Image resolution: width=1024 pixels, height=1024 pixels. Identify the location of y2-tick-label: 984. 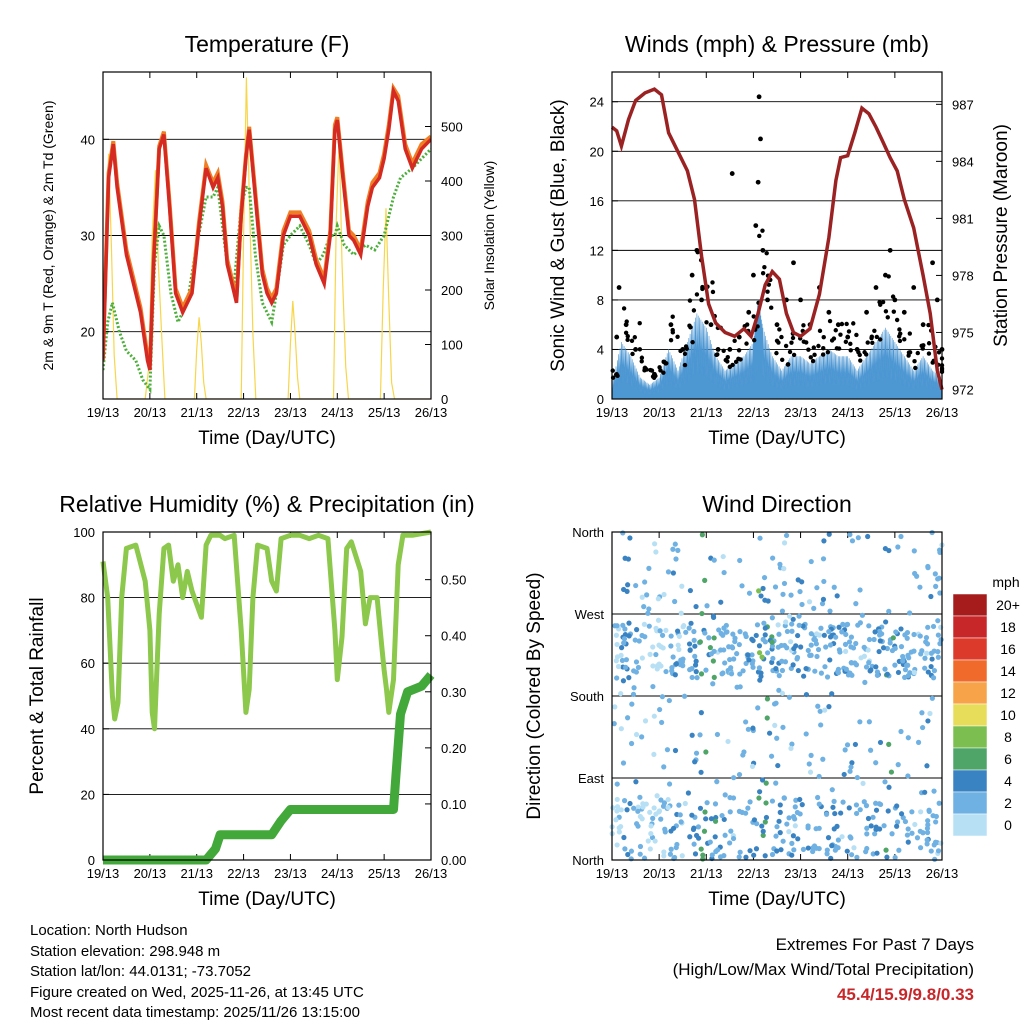
(963, 161).